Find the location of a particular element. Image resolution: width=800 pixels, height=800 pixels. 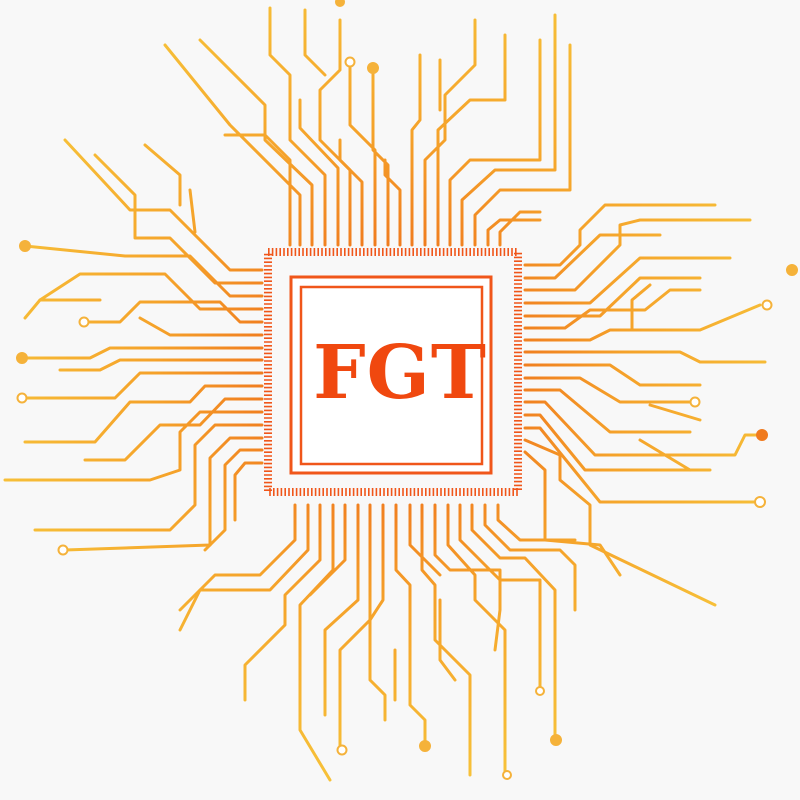

chip-inner-outline is located at coordinates (391, 375).